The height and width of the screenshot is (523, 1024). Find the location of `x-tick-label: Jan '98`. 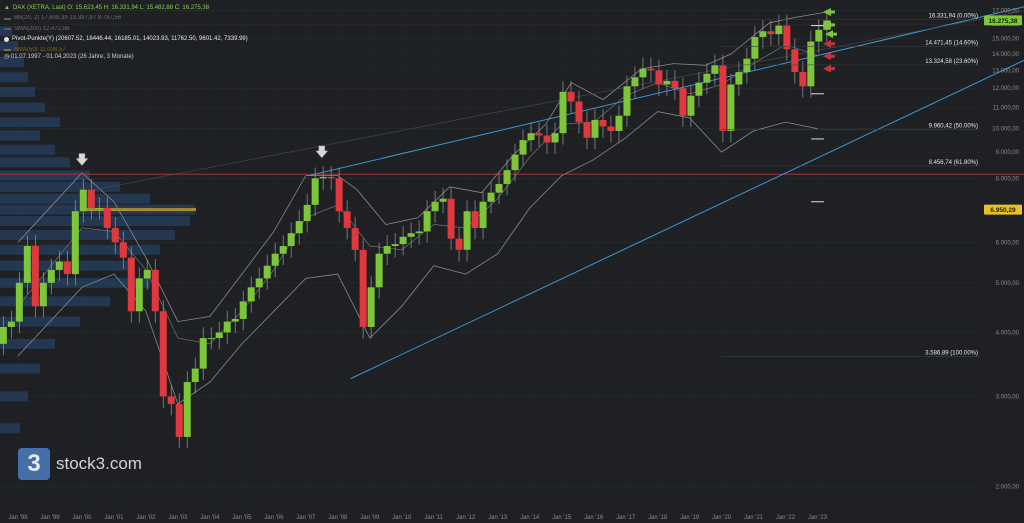

x-tick-label: Jan '98 is located at coordinates (18, 518).